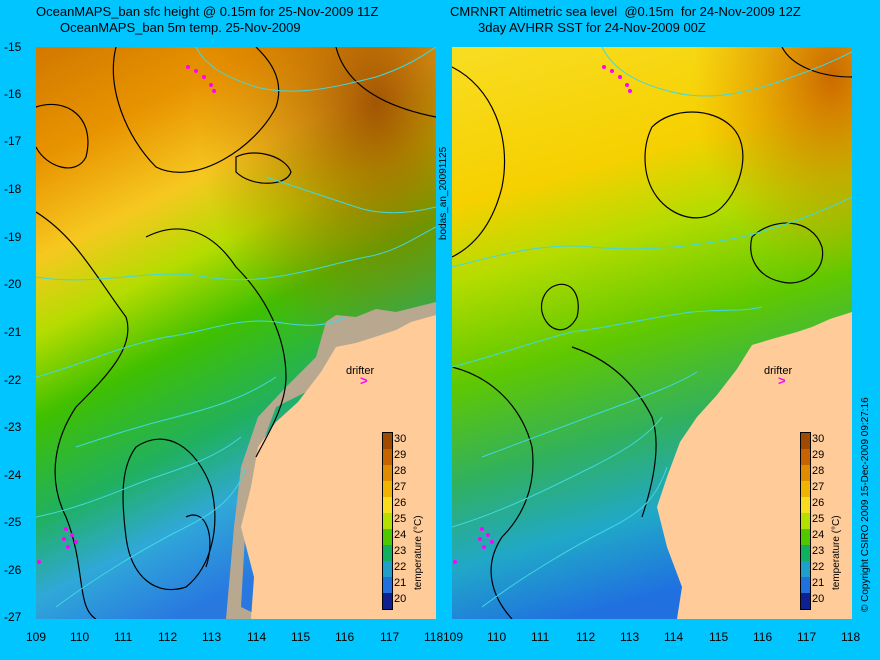 Image resolution: width=880 pixels, height=660 pixels. I want to click on left-drifter-label: drifter, so click(360, 371).